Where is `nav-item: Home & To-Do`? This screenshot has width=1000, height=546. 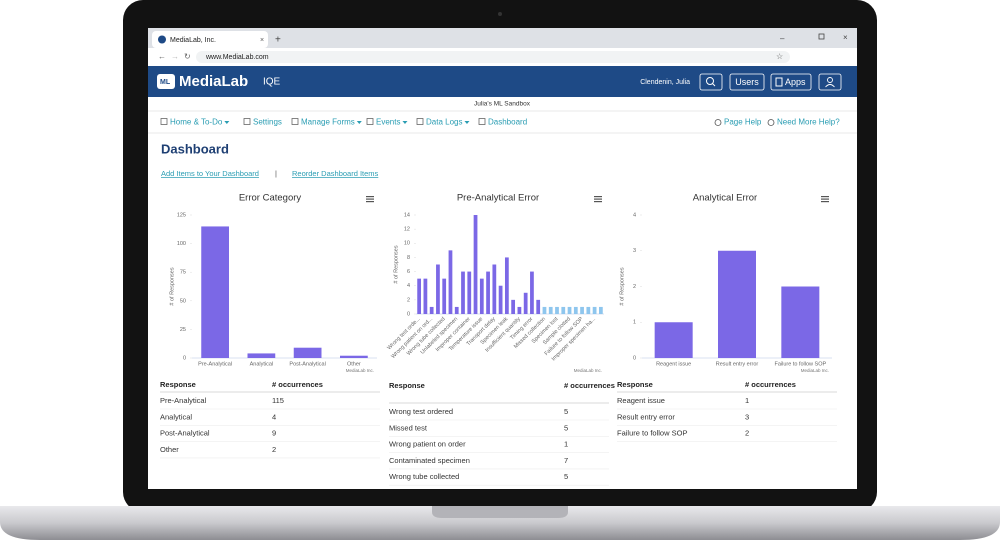 nav-item: Home & To-Do is located at coordinates (196, 122).